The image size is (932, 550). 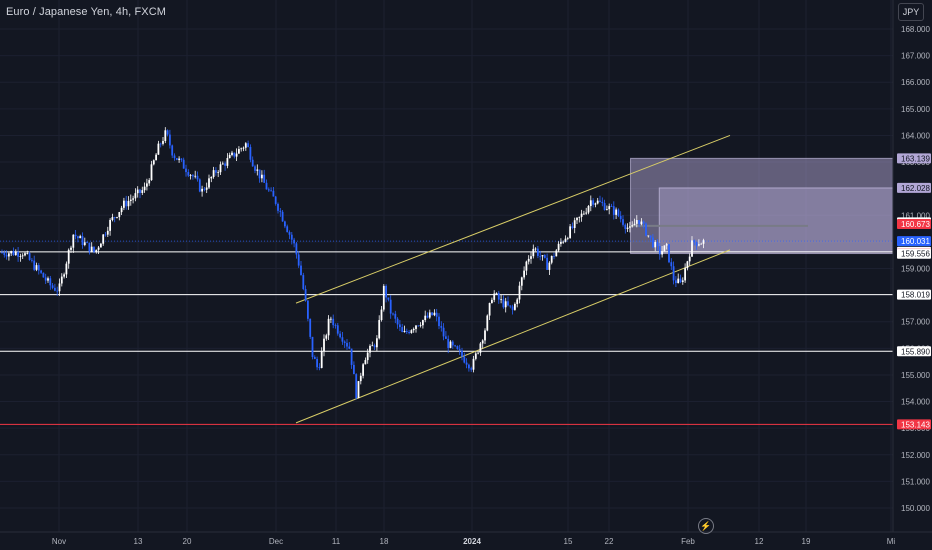 What do you see at coordinates (915, 375) in the screenshot?
I see `y-tick-label: 155.000` at bounding box center [915, 375].